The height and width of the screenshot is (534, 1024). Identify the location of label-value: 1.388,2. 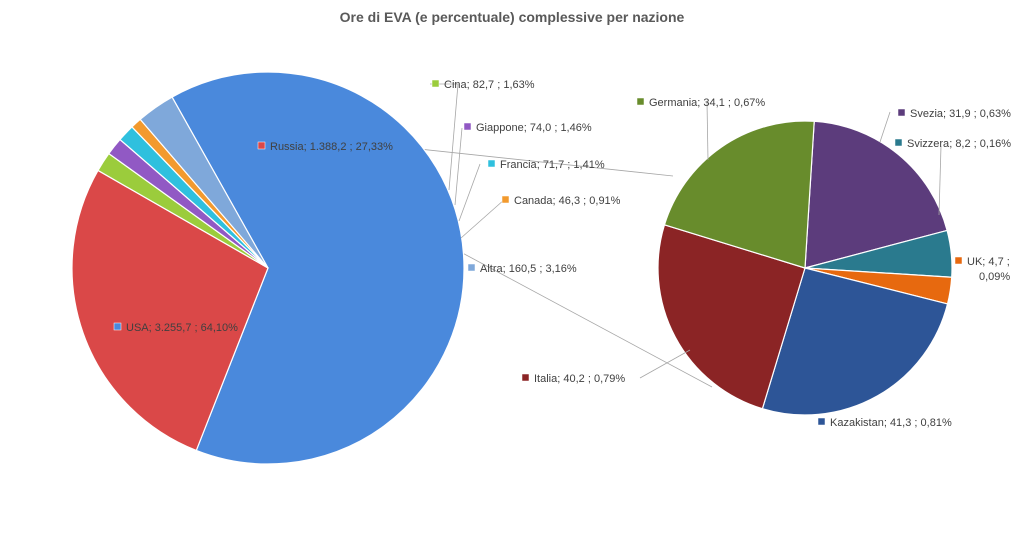
(328, 147).